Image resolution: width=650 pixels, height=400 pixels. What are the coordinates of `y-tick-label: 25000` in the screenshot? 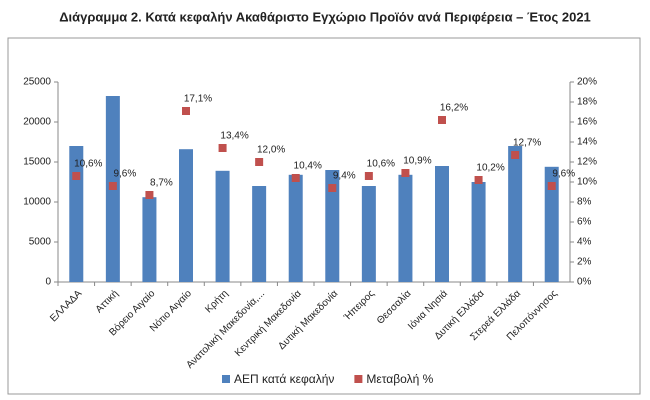 It's located at (37, 82).